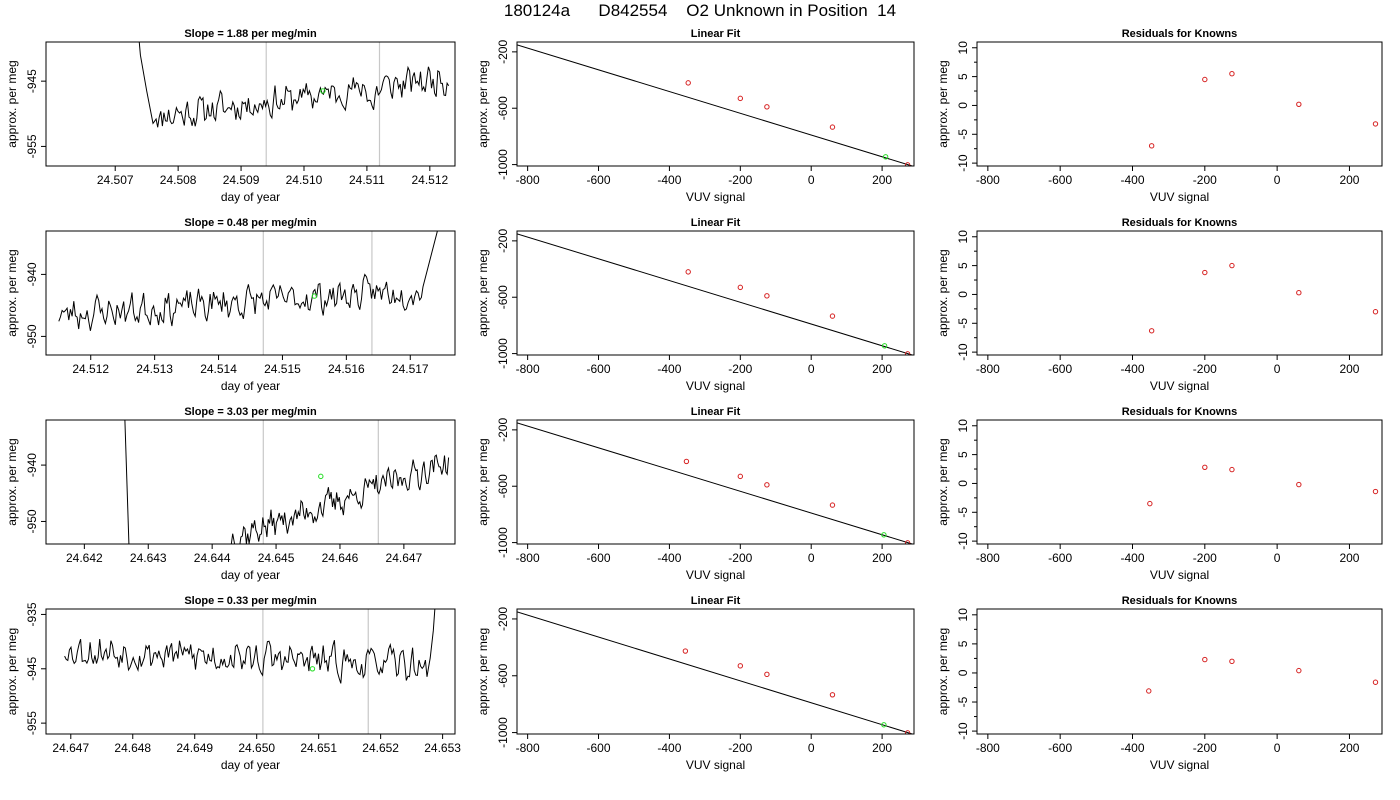 This screenshot has height=800, width=1400. I want to click on y-tick-label: 0, so click(963, 672).